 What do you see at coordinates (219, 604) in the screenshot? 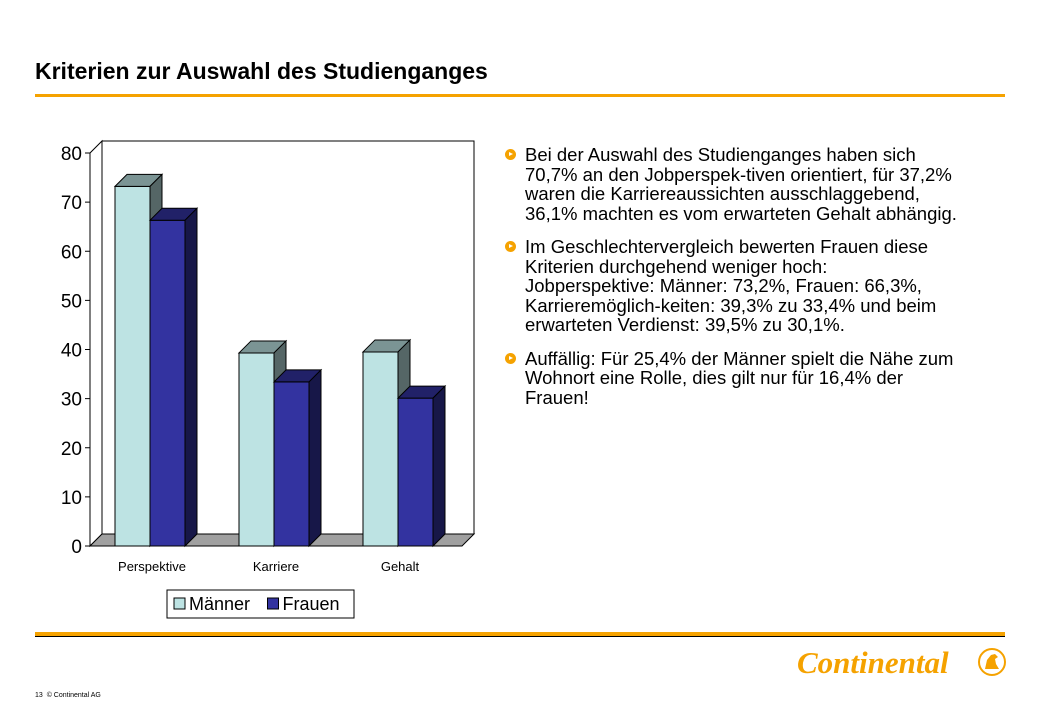
I see `legend-label: Männer` at bounding box center [219, 604].